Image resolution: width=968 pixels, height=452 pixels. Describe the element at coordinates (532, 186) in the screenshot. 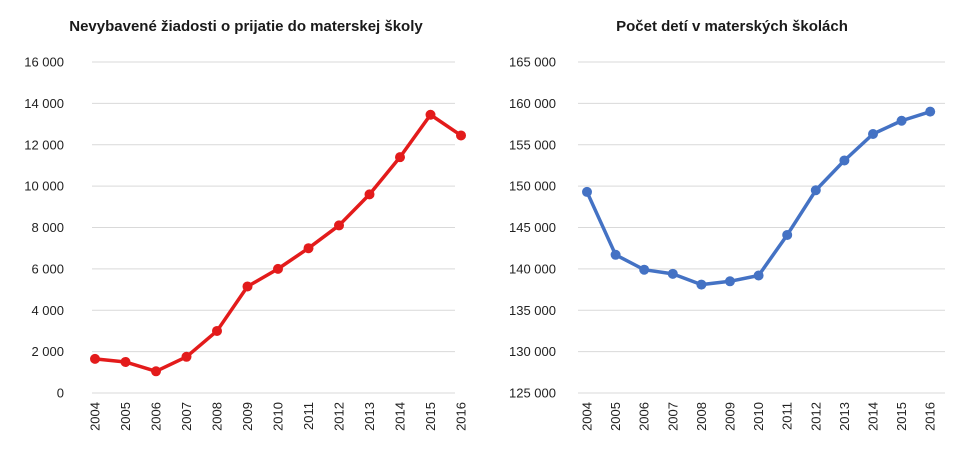

I see `y-tick-label: 150 000` at that location.